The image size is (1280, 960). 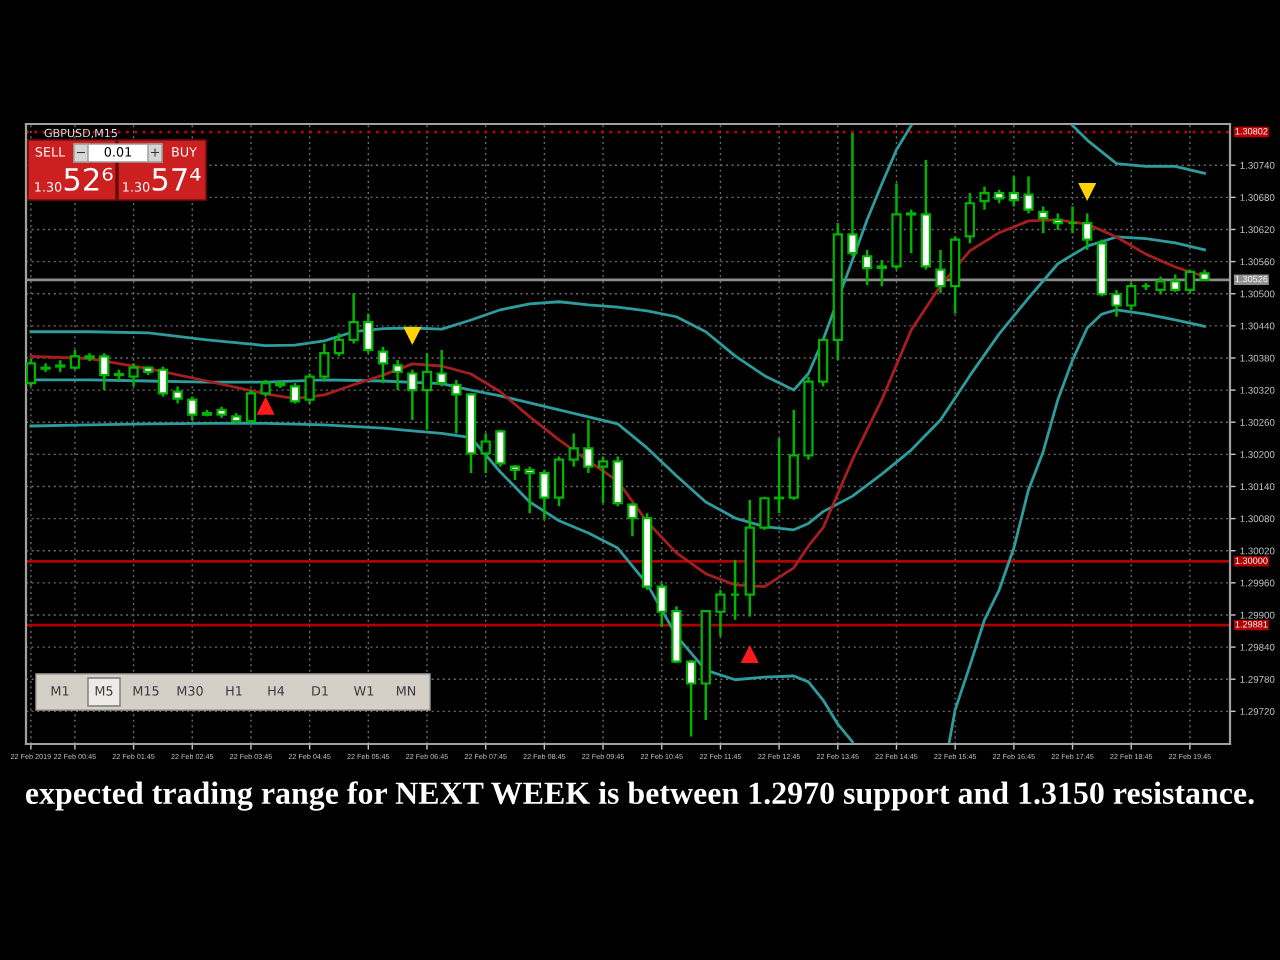 I want to click on annotation: 52⁶, so click(x=88, y=179).